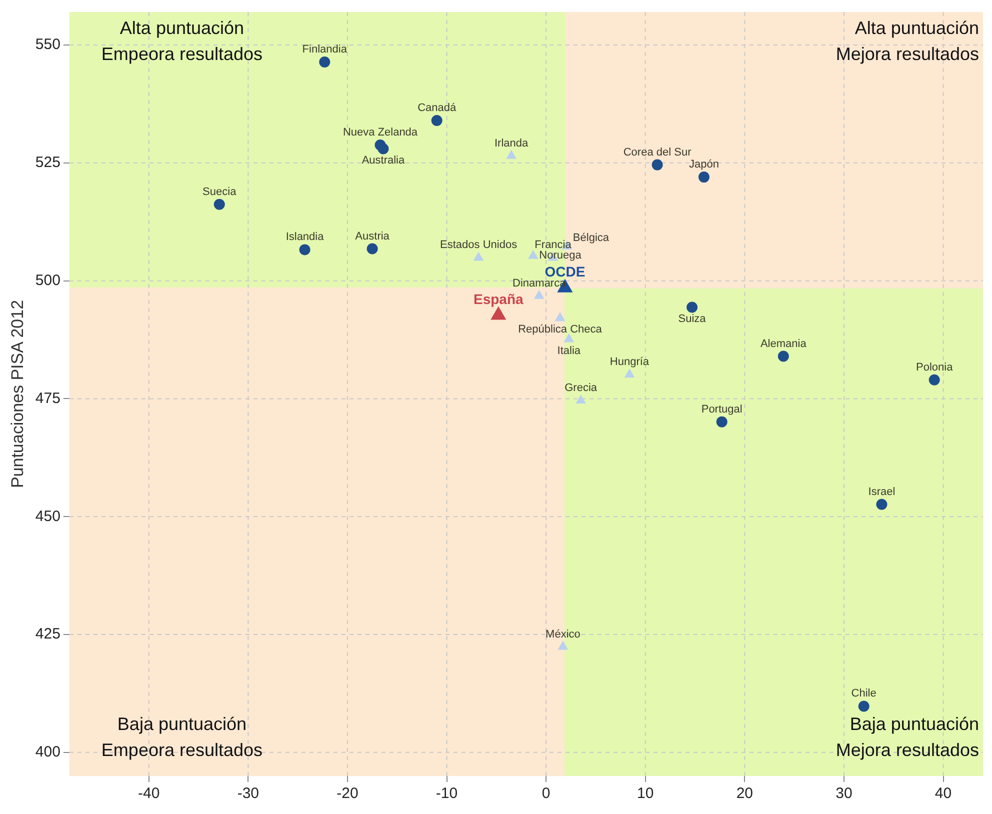 The width and height of the screenshot is (992, 814). What do you see at coordinates (863, 694) in the screenshot?
I see `annotation: Chile` at bounding box center [863, 694].